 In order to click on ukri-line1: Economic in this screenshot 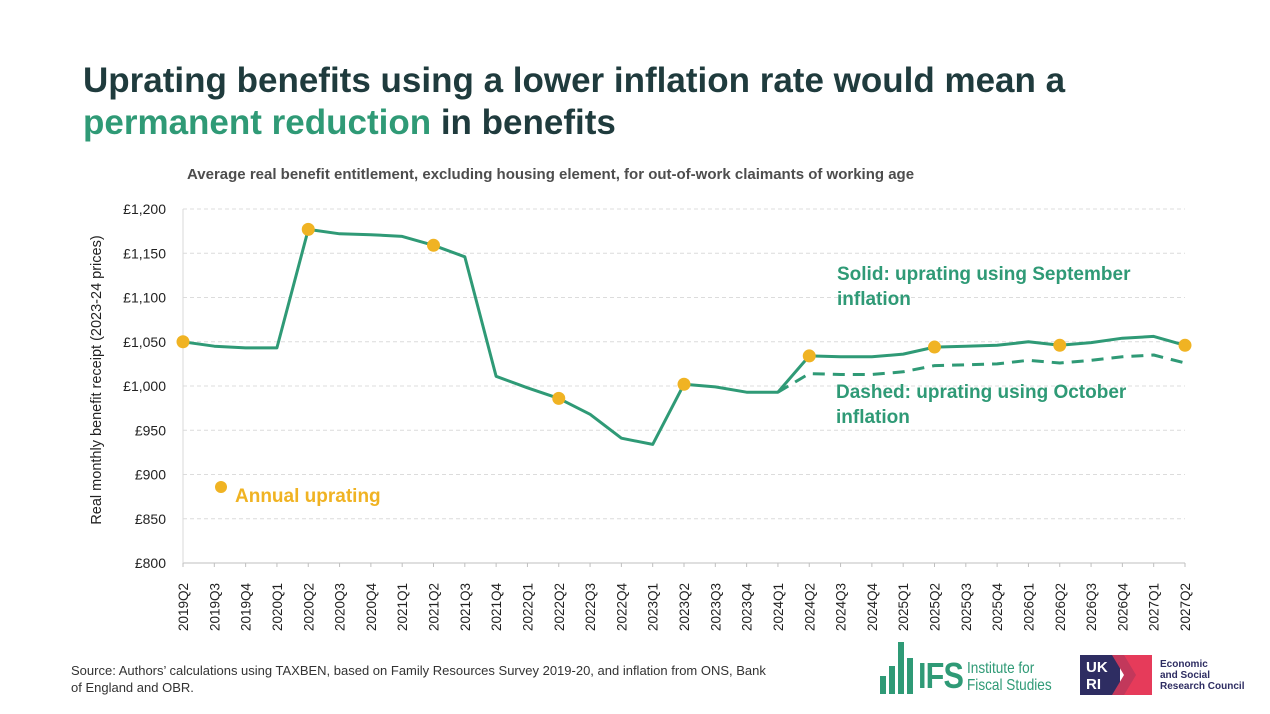, I will do `click(1184, 664)`.